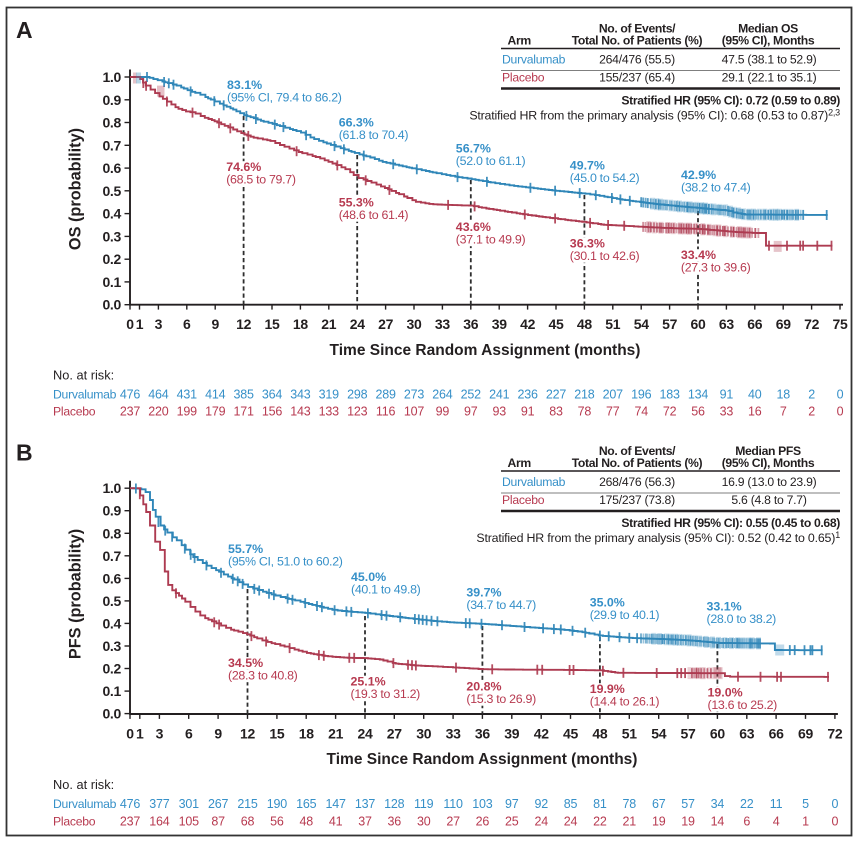 This screenshot has width=860, height=849. I want to click on svg-text: 218, so click(584, 395).